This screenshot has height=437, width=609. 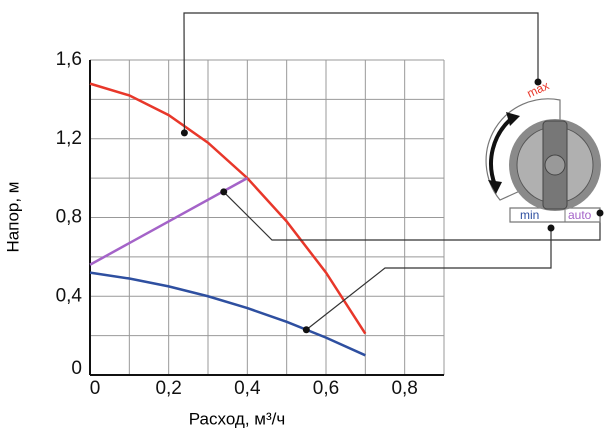 What do you see at coordinates (404, 388) in the screenshot?
I see `x-tick-label: 0,8` at bounding box center [404, 388].